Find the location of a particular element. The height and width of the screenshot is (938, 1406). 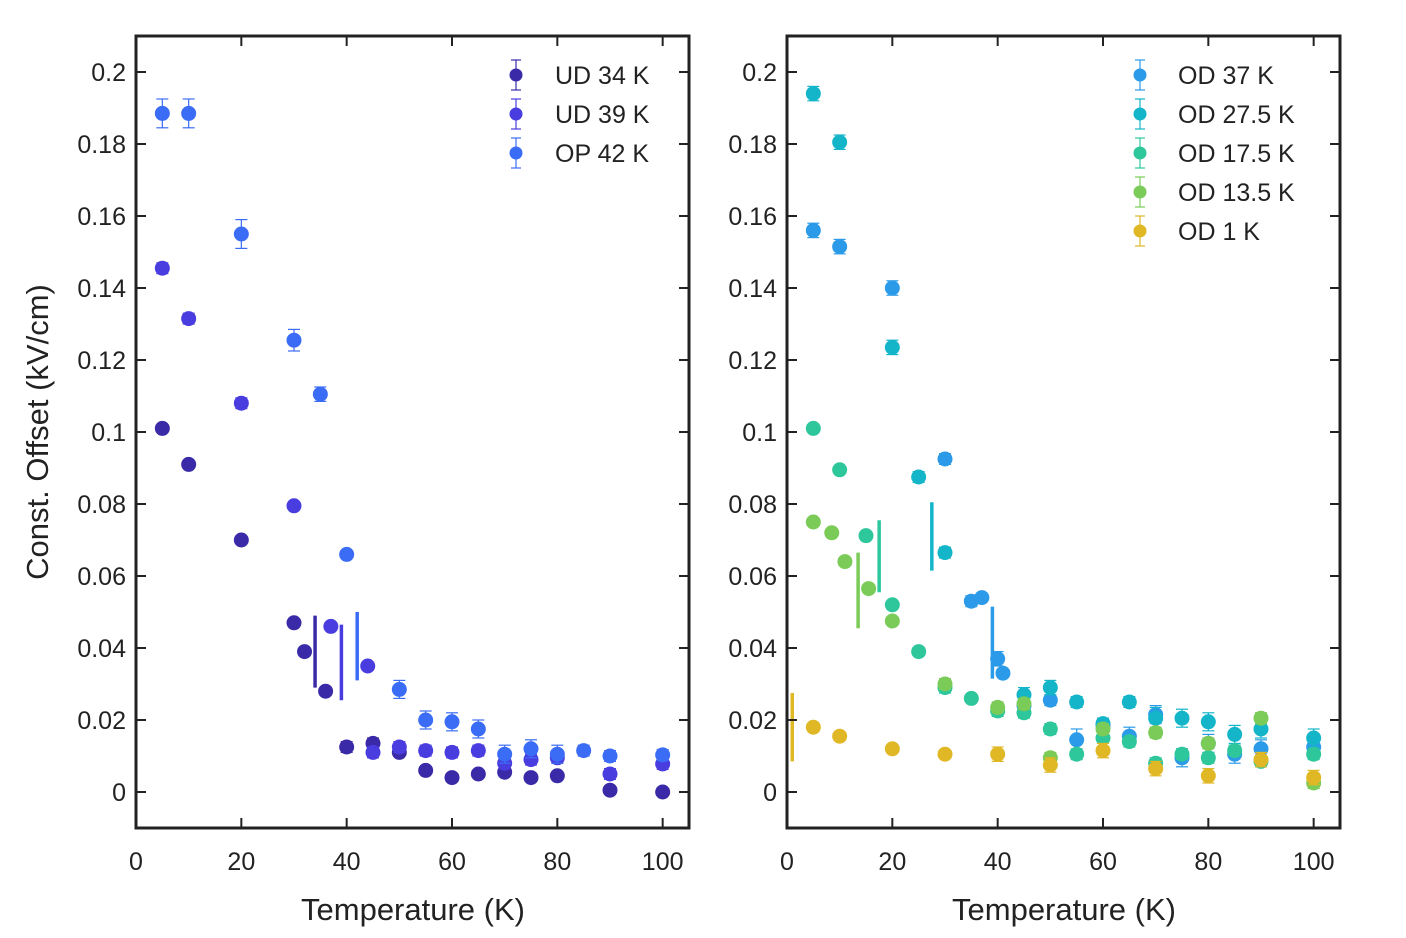

series-ud-34-k is located at coordinates (412, 610).